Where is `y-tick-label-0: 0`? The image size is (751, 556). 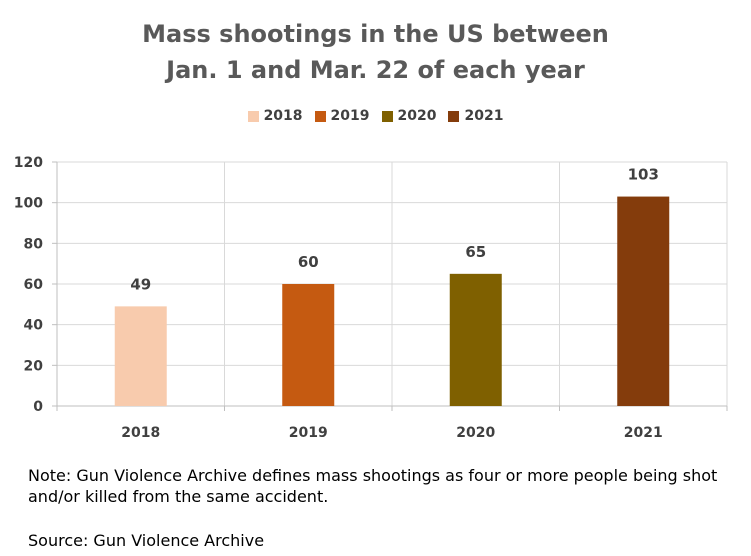 y-tick-label-0: 0 is located at coordinates (38, 407).